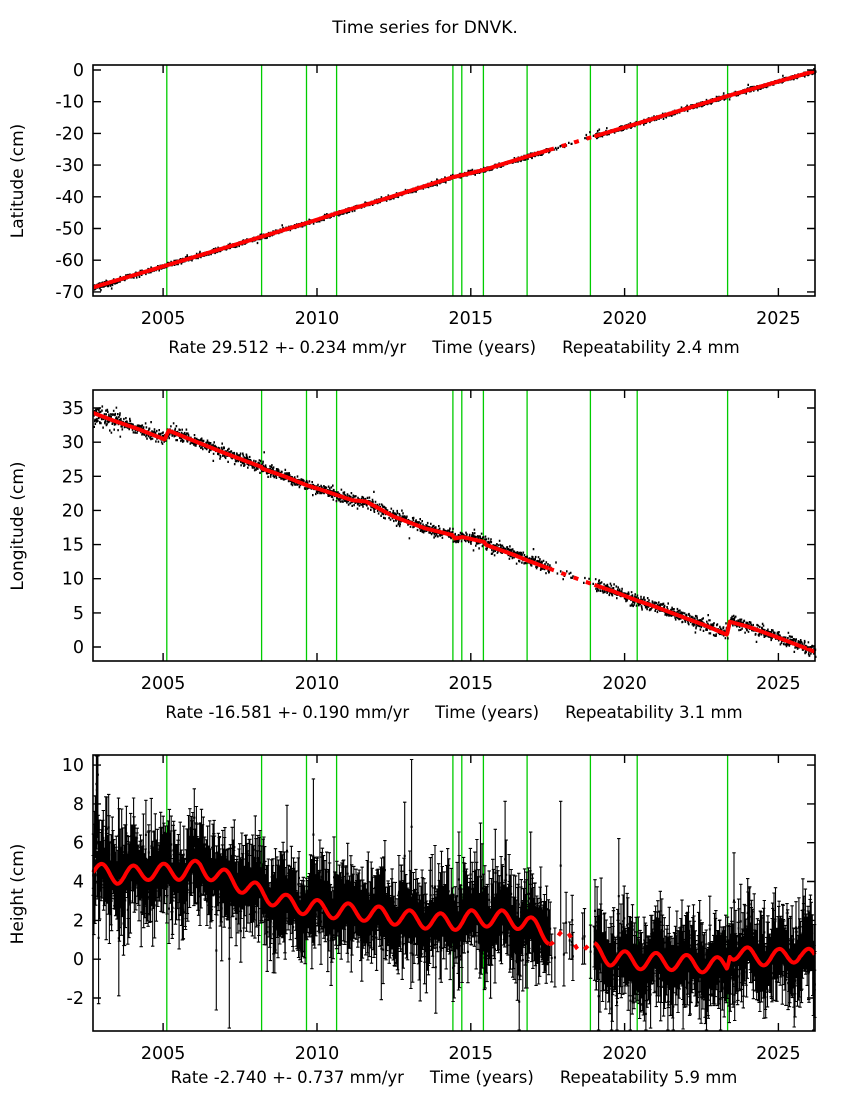  Describe the element at coordinates (317, 319) in the screenshot. I see `x-tick-label: 2010` at that location.